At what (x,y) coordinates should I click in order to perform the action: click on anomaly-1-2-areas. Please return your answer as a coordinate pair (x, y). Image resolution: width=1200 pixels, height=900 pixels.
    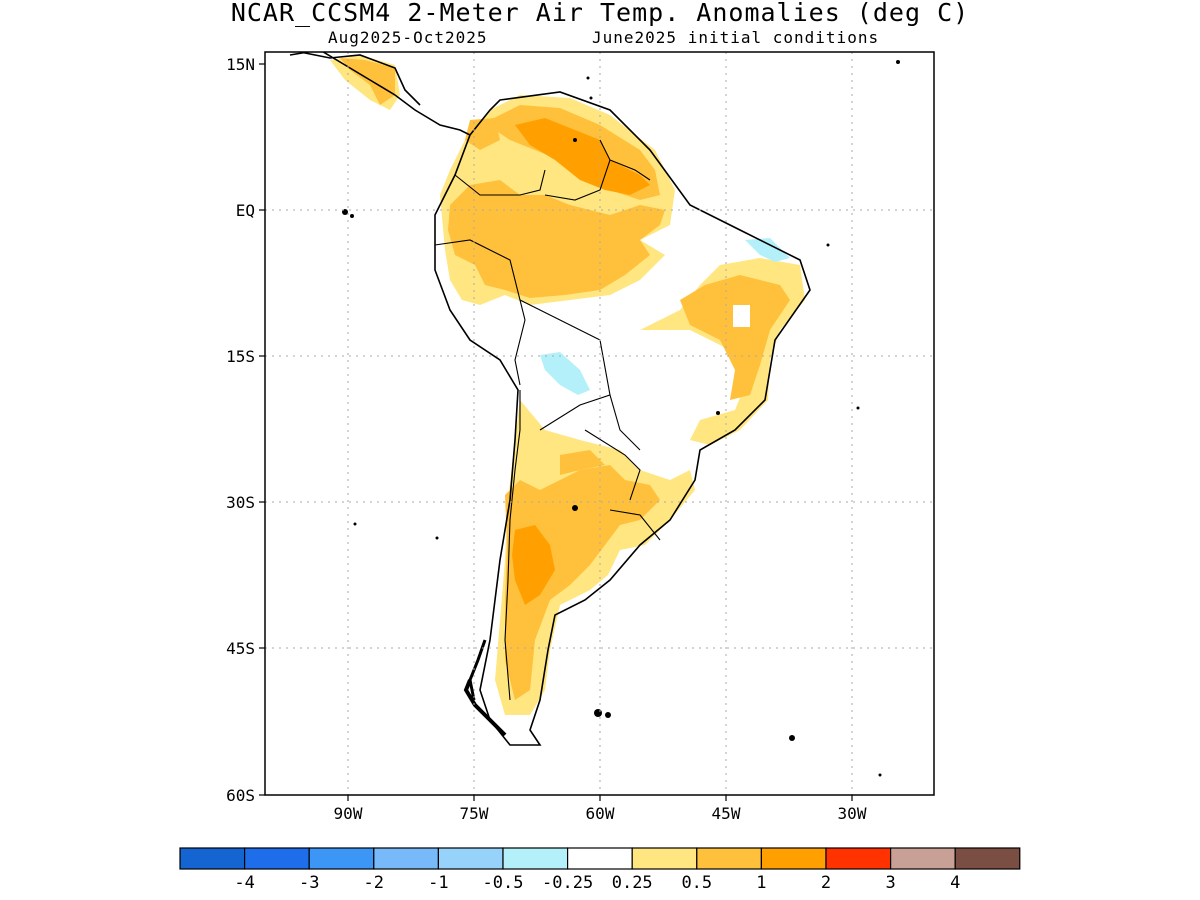
    Looking at the image, I should click on (581, 361).